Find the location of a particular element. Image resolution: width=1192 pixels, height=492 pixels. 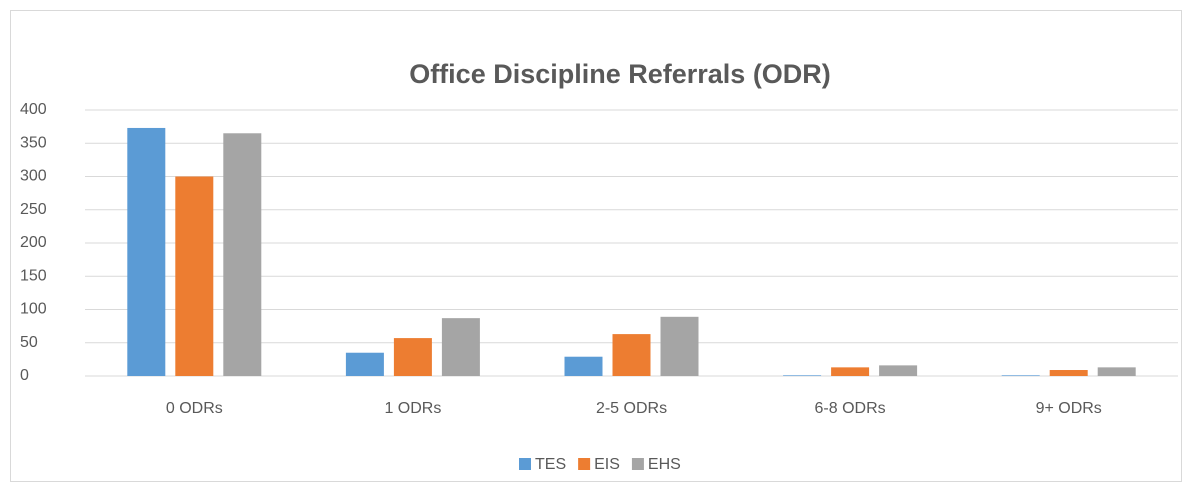

y-tick-label: 0 is located at coordinates (24, 375).